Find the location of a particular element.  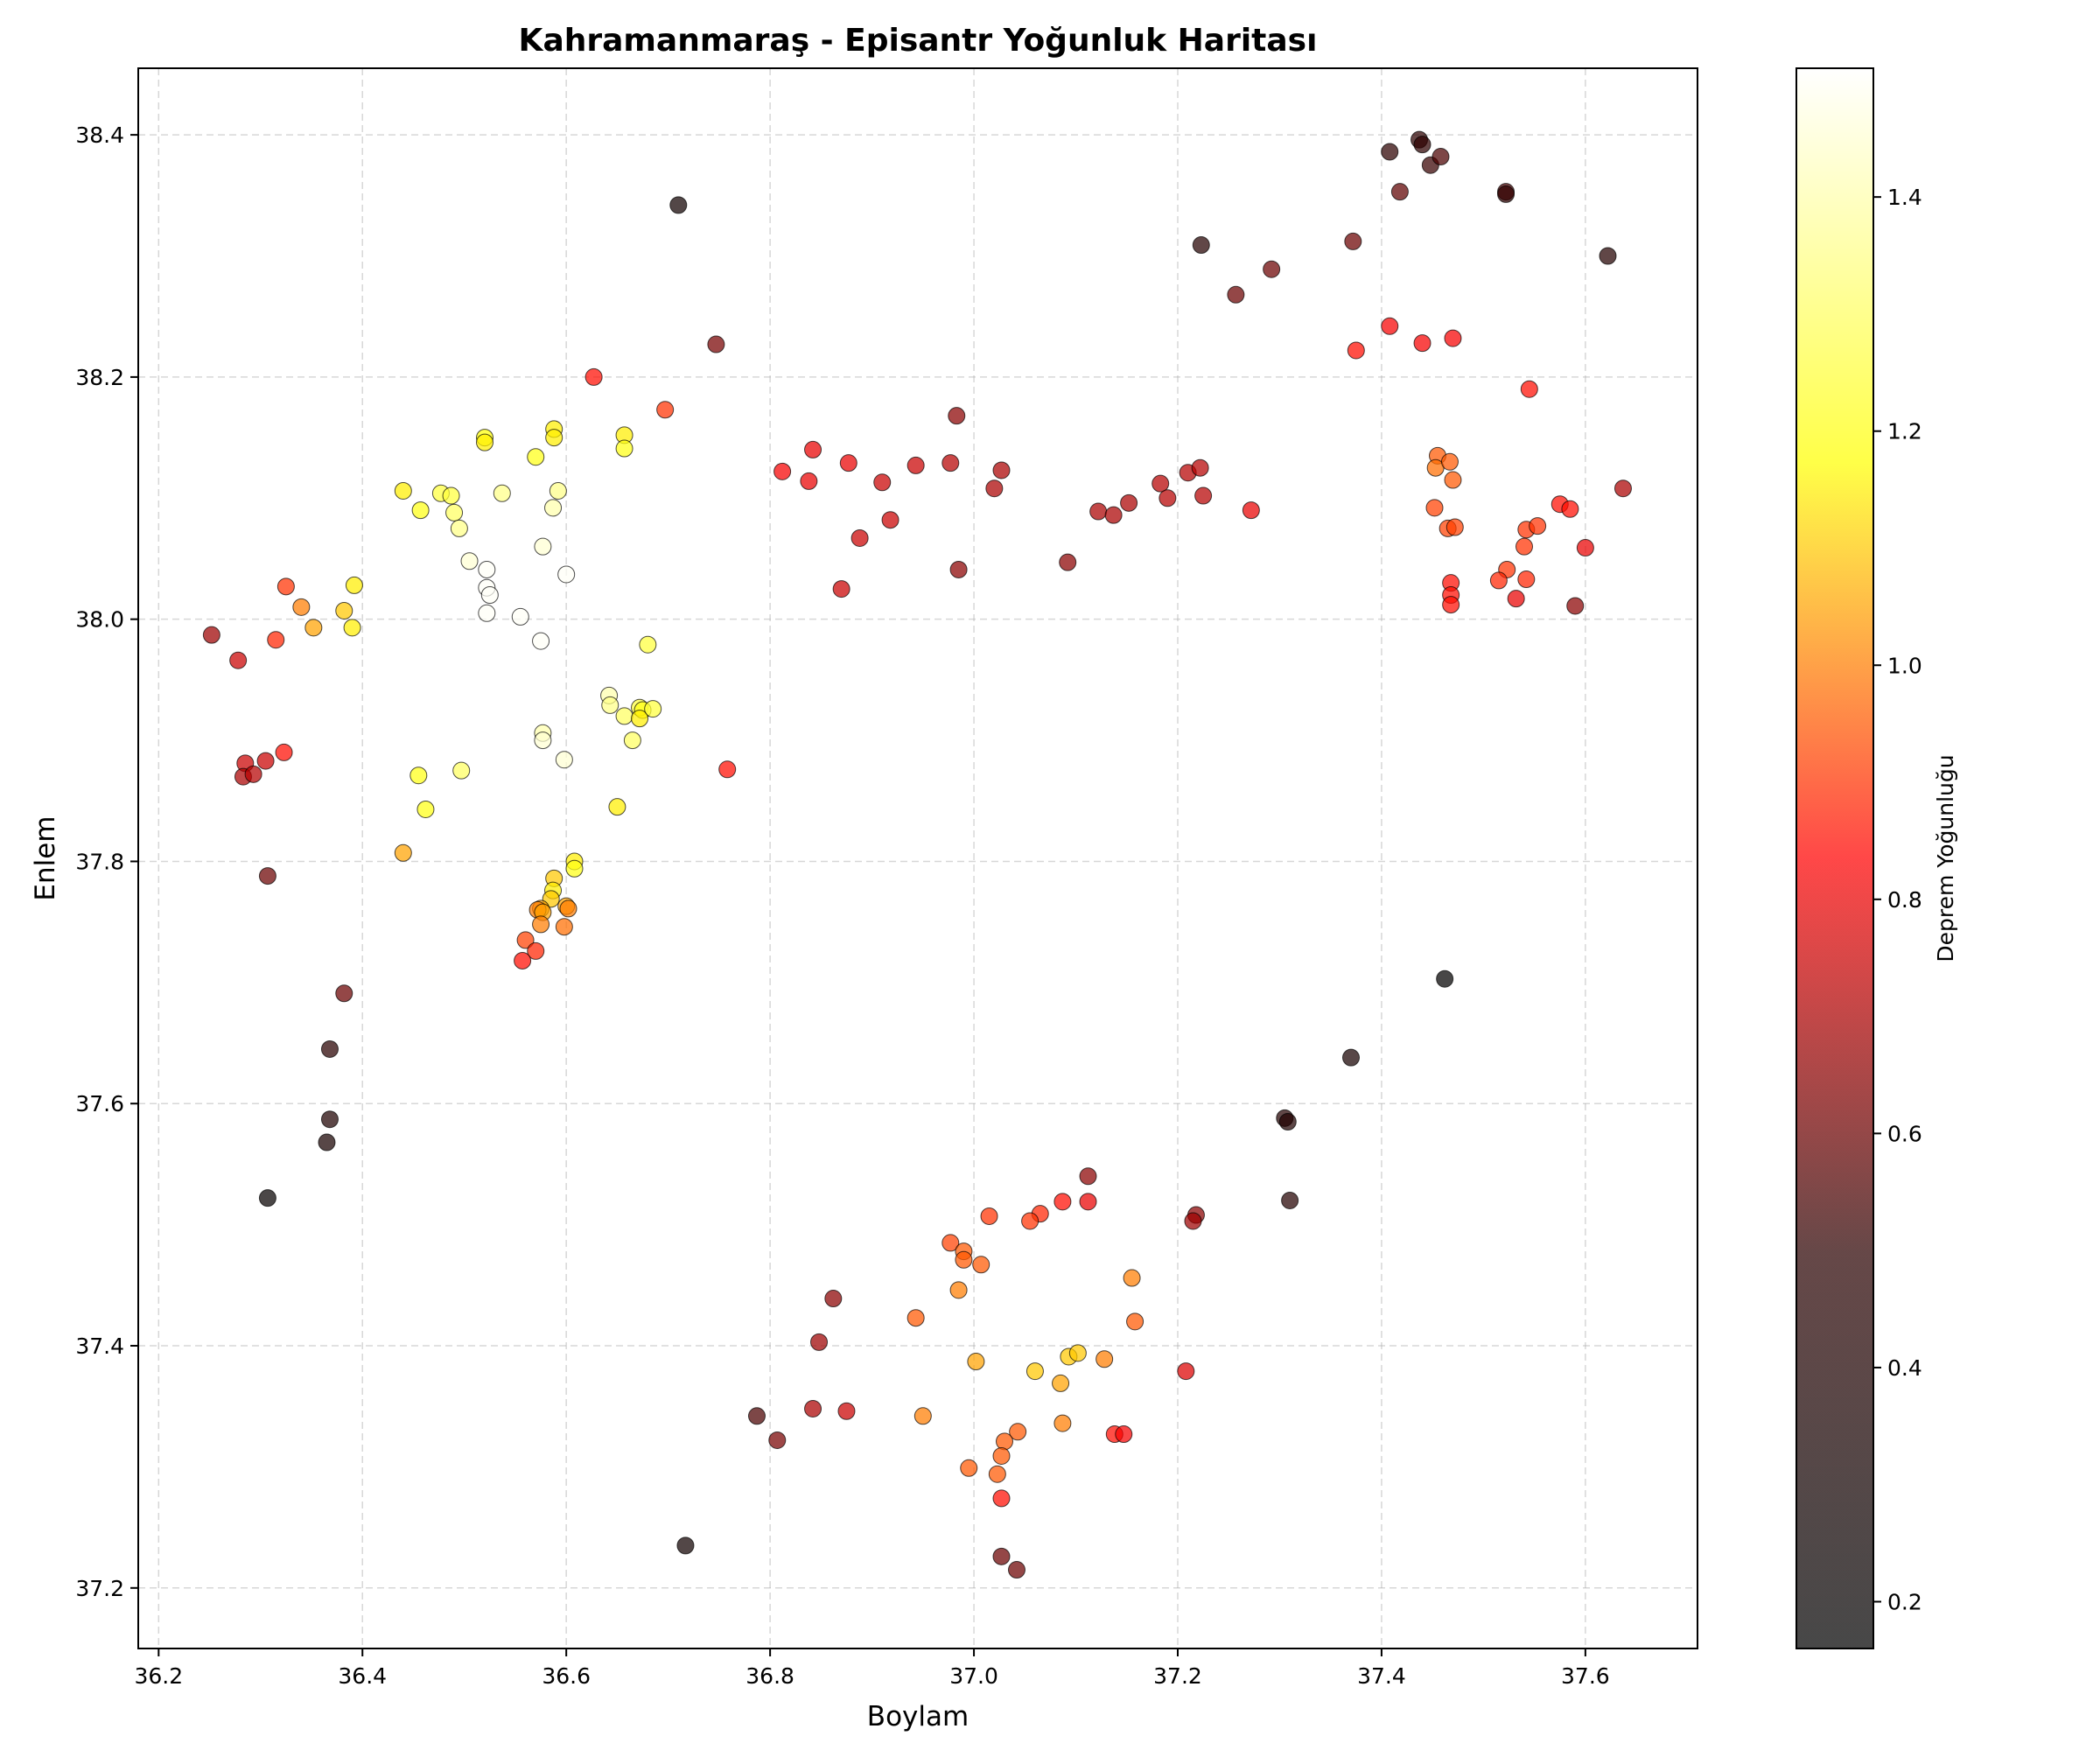

colorbar is located at coordinates (1834, 858).